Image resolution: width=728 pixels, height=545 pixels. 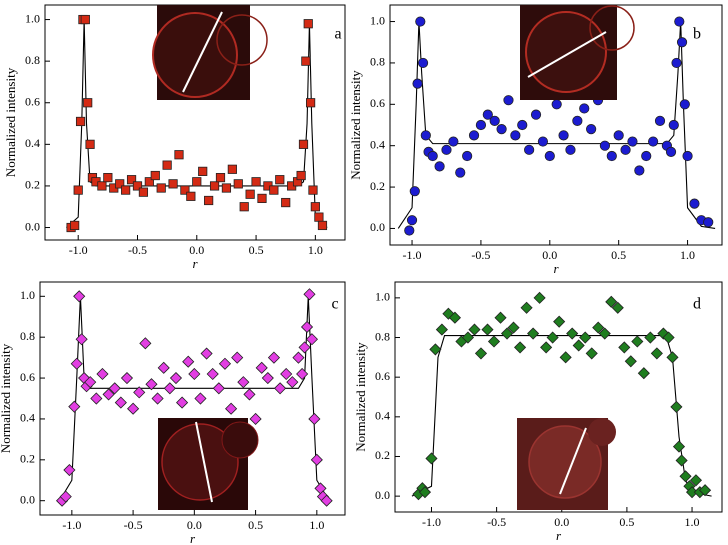 What do you see at coordinates (78, 250) in the screenshot?
I see `x-tick-label: -1.0` at bounding box center [78, 250].